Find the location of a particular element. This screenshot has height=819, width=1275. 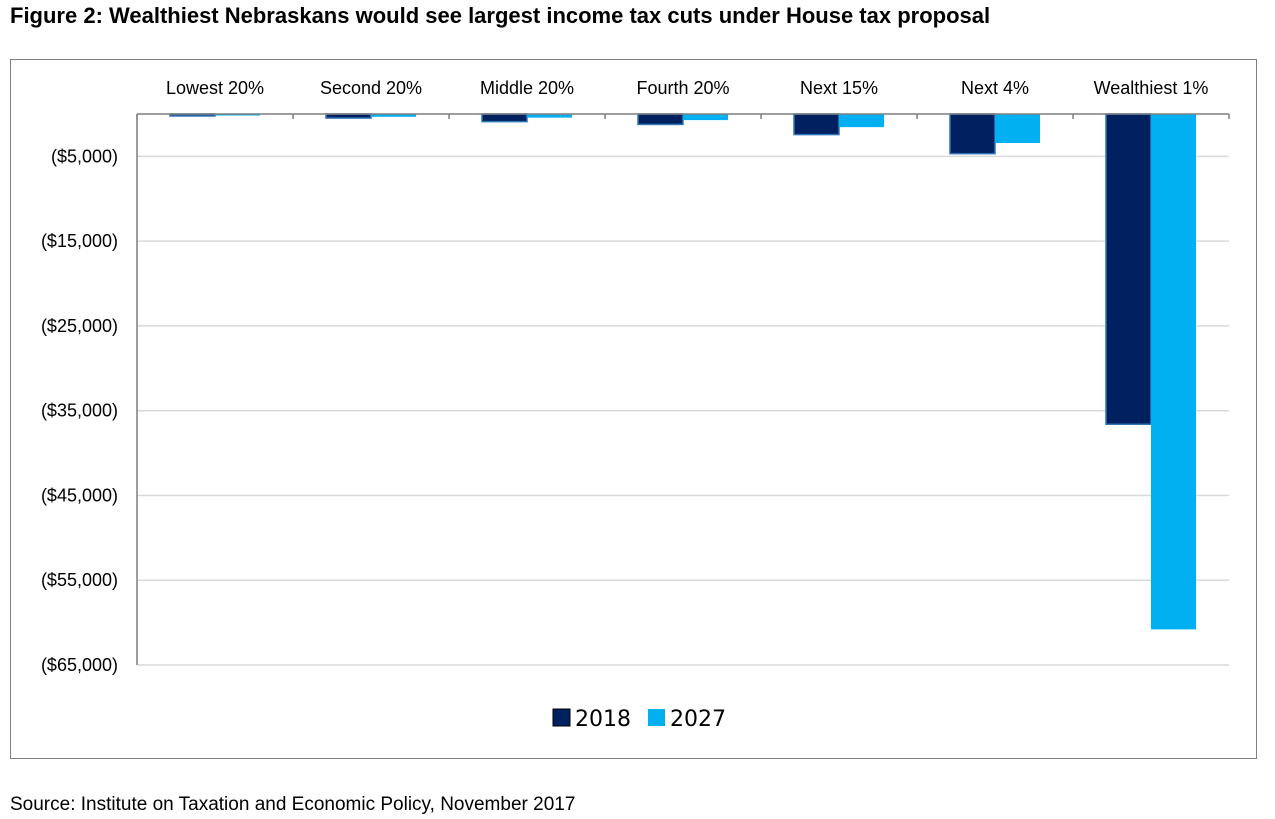

category-label: Fourth 20% is located at coordinates (682, 88).